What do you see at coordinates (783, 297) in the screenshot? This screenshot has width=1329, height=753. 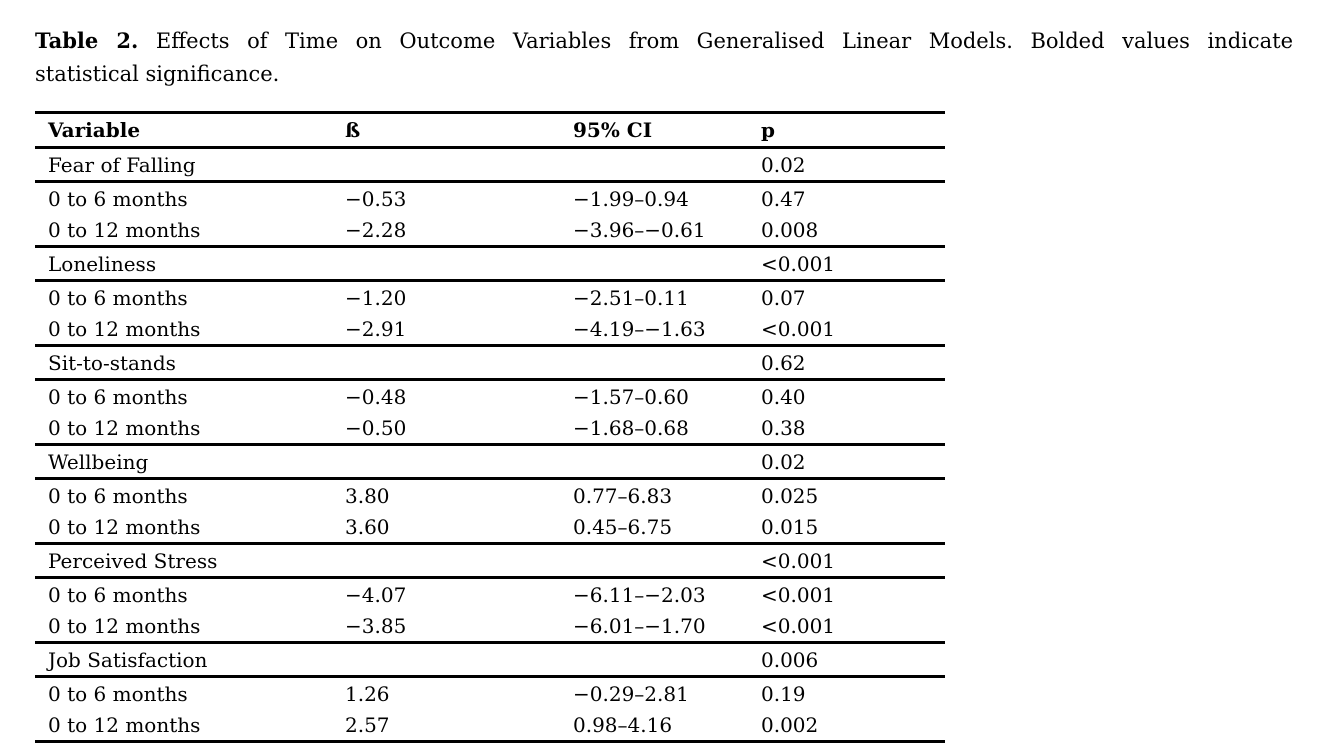 I see `p-cell: 0.07` at bounding box center [783, 297].